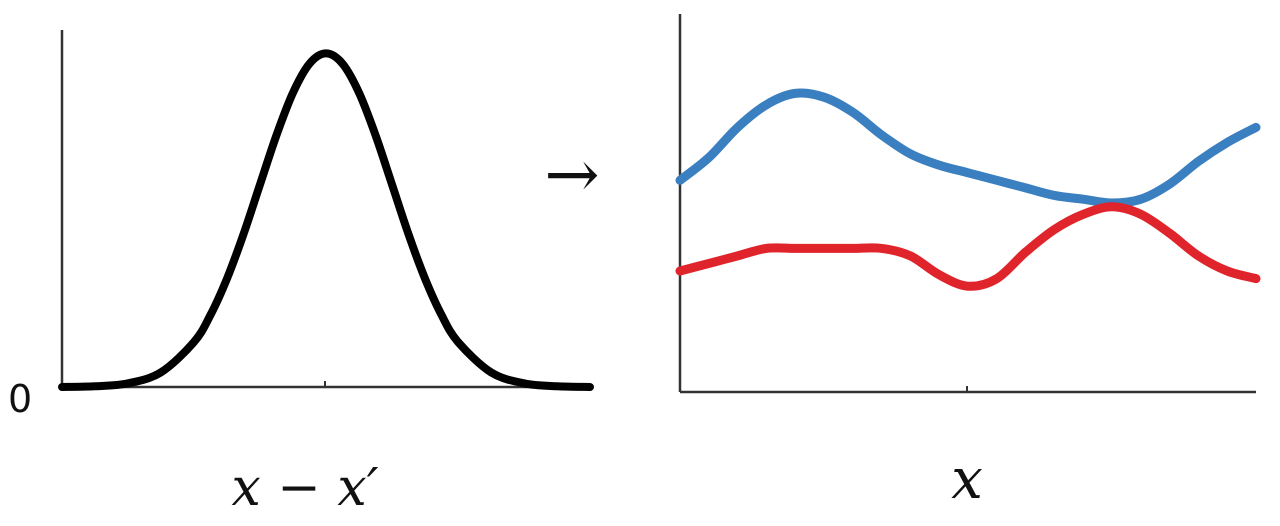 This screenshot has width=1280, height=526. Describe the element at coordinates (20, 399) in the screenshot. I see `left-y-tick-label: 0` at that location.